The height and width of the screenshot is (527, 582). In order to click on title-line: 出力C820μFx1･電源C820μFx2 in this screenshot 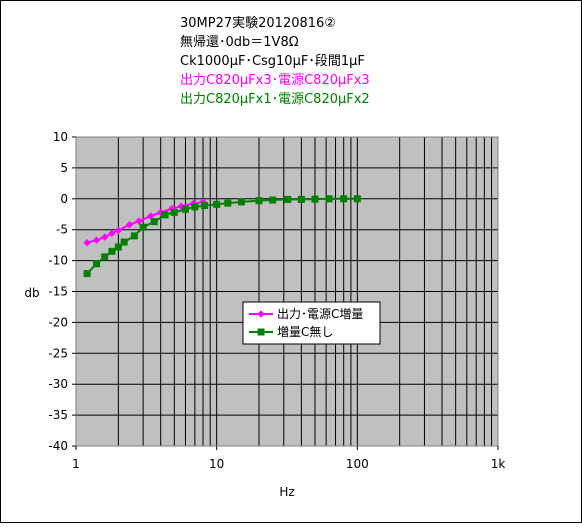, I will do `click(275, 99)`.